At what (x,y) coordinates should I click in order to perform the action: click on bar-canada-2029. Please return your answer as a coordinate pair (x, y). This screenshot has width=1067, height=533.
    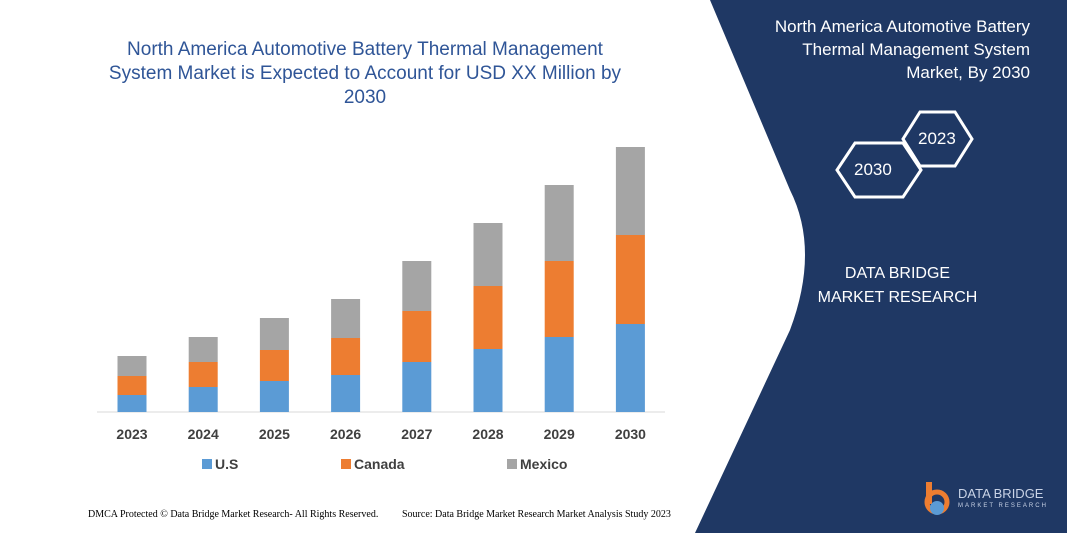
    Looking at the image, I should click on (559, 299).